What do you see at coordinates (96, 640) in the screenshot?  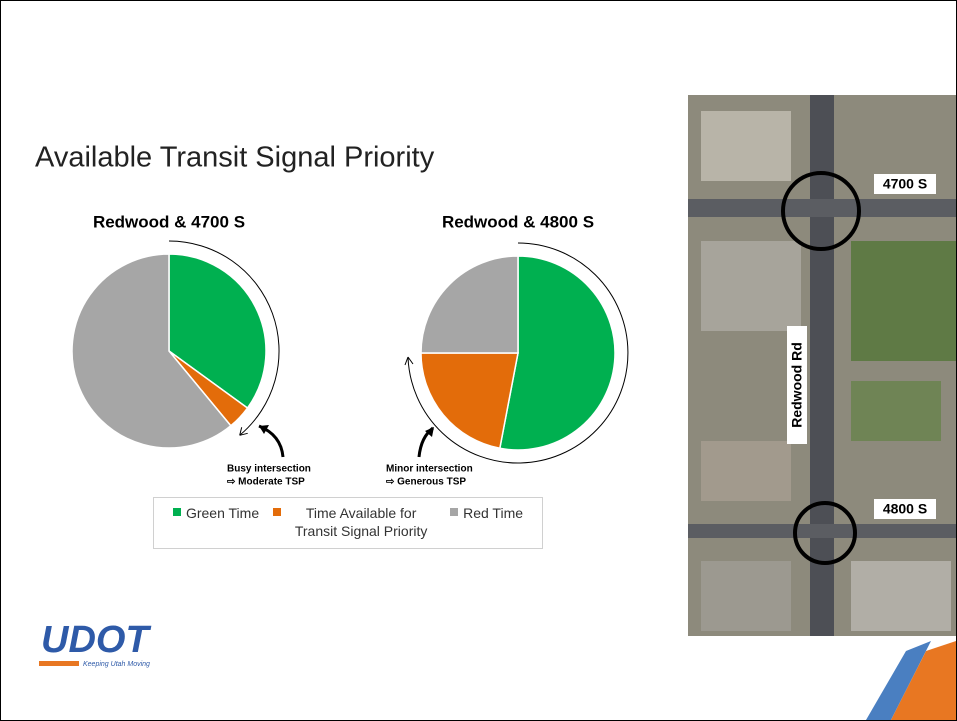 I see `logo: UDOT` at bounding box center [96, 640].